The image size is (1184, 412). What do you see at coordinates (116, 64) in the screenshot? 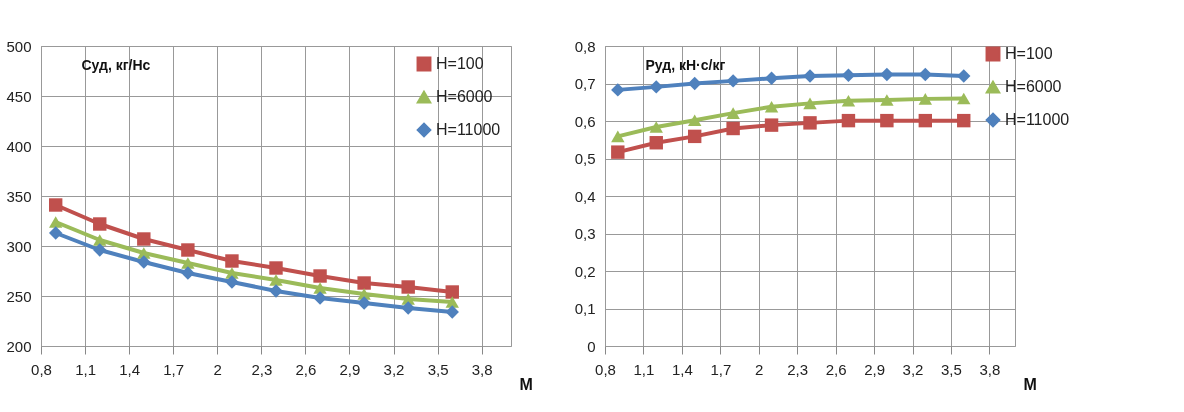
I see `y-axis-title: Суд, кг/Нс` at bounding box center [116, 64].